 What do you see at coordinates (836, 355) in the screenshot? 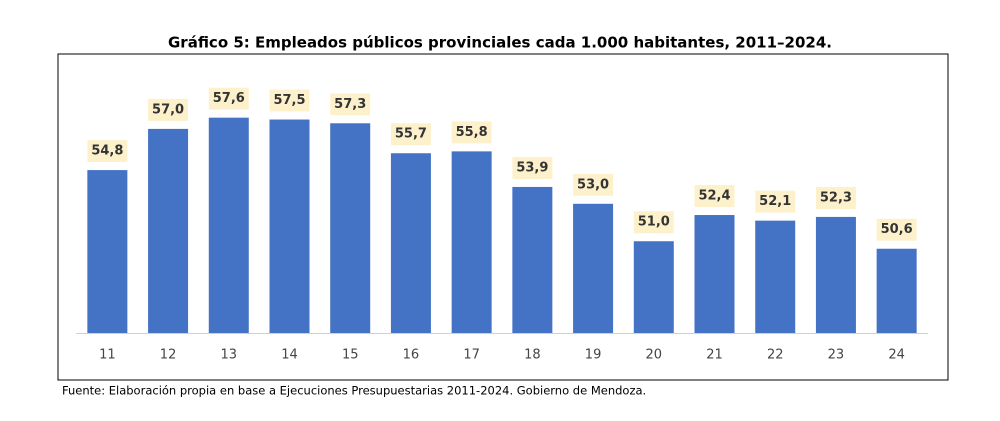
I see `x-tick-label: 23` at bounding box center [836, 355].